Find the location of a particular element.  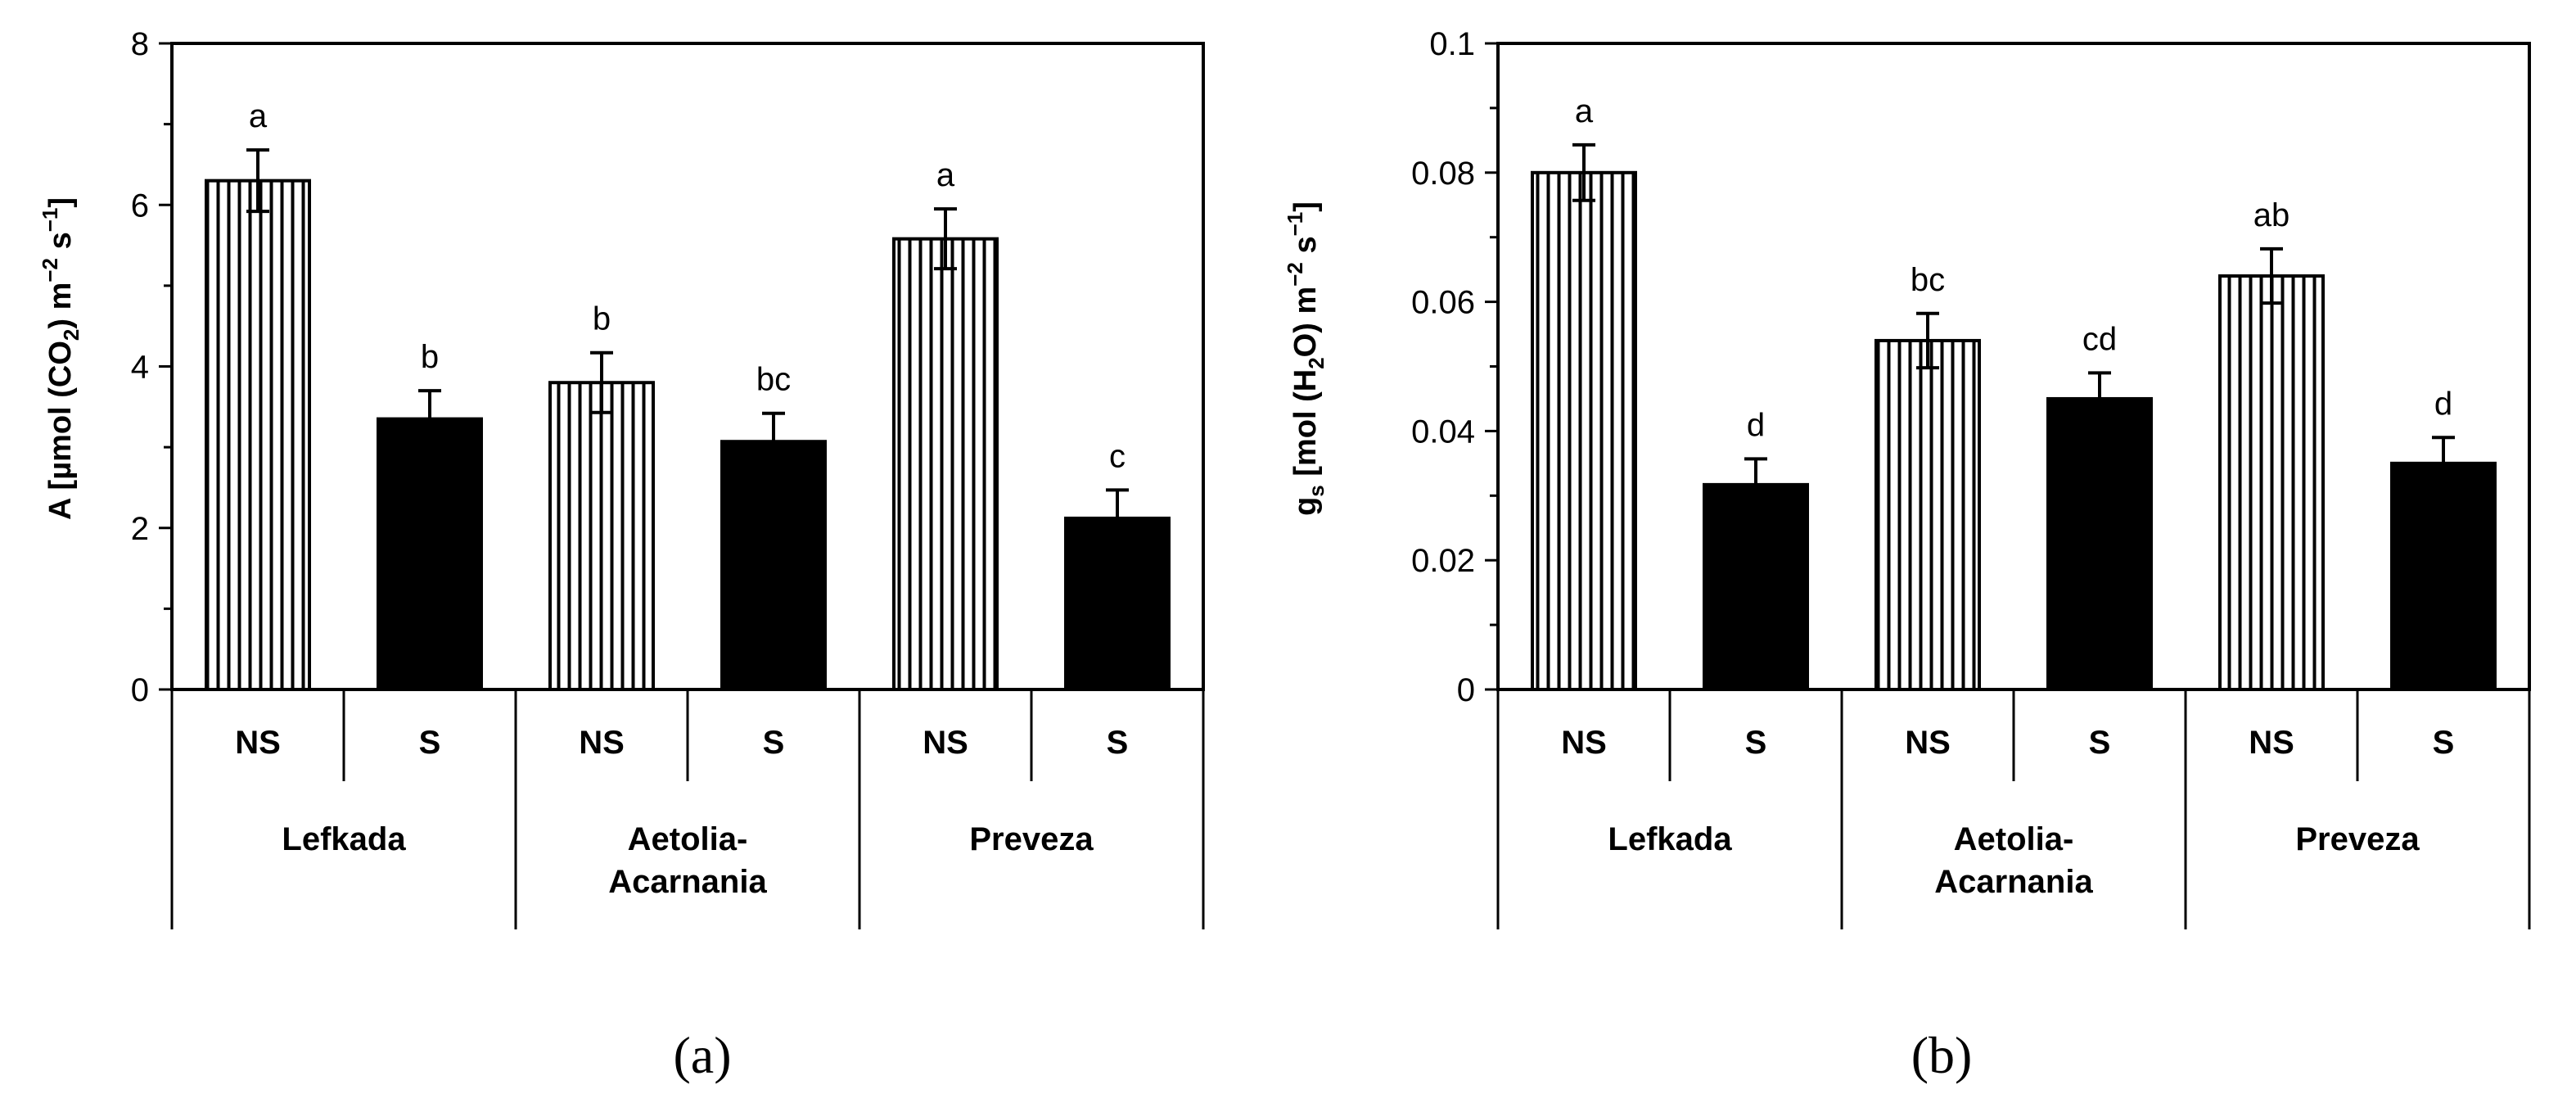

y-tick-label-b: 0.06 is located at coordinates (1443, 303).